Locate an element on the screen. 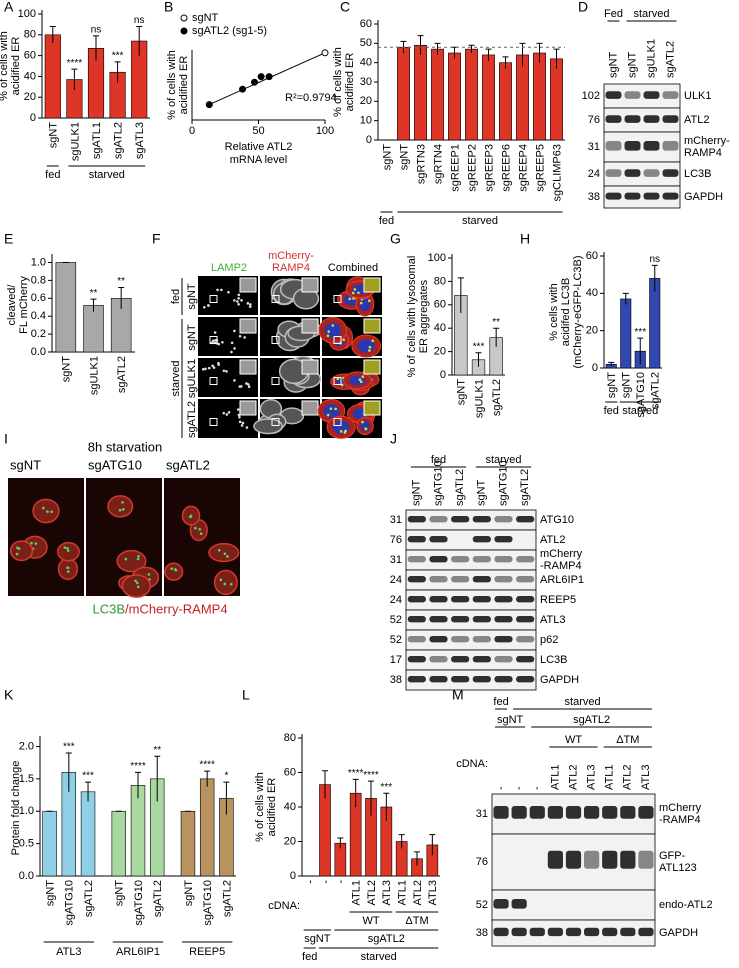 Image resolution: width=739 pixels, height=968 pixels. y-tick-label: 30 is located at coordinates (366, 82).